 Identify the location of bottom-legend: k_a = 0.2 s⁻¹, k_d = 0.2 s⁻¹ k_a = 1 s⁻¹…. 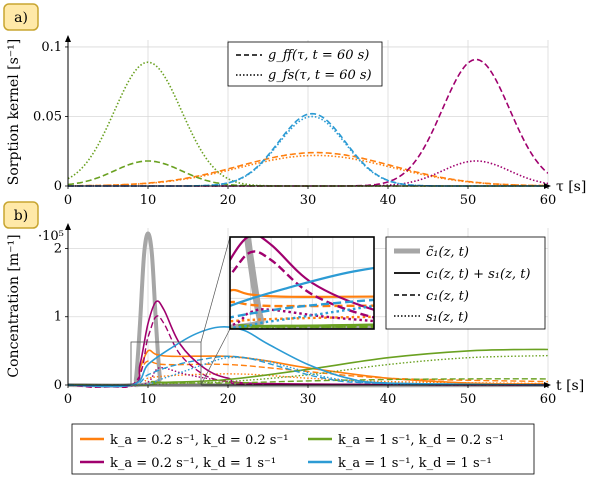
(303, 449).